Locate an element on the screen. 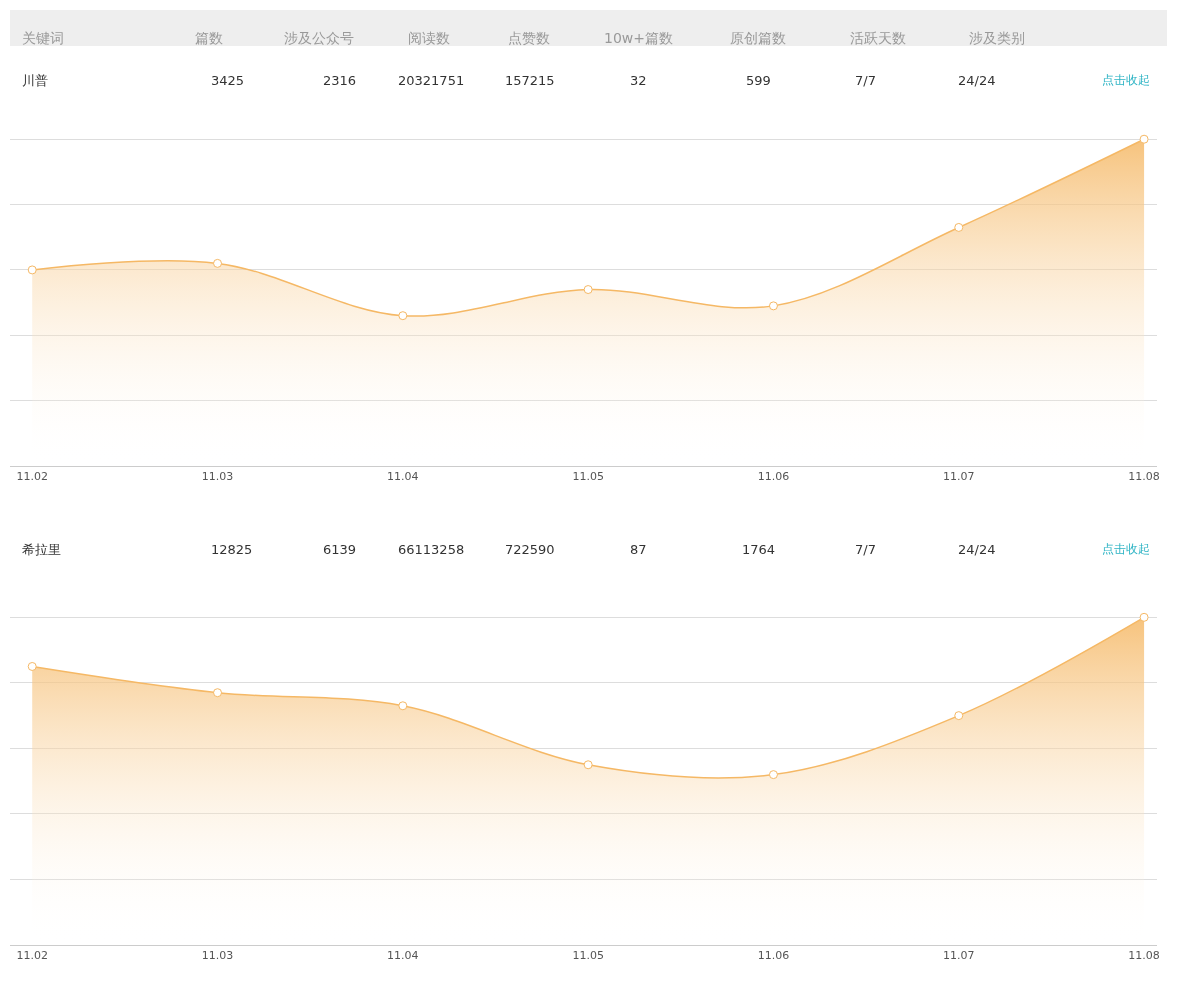 The image size is (1184, 989). text: 涉及类别 is located at coordinates (997, 38).